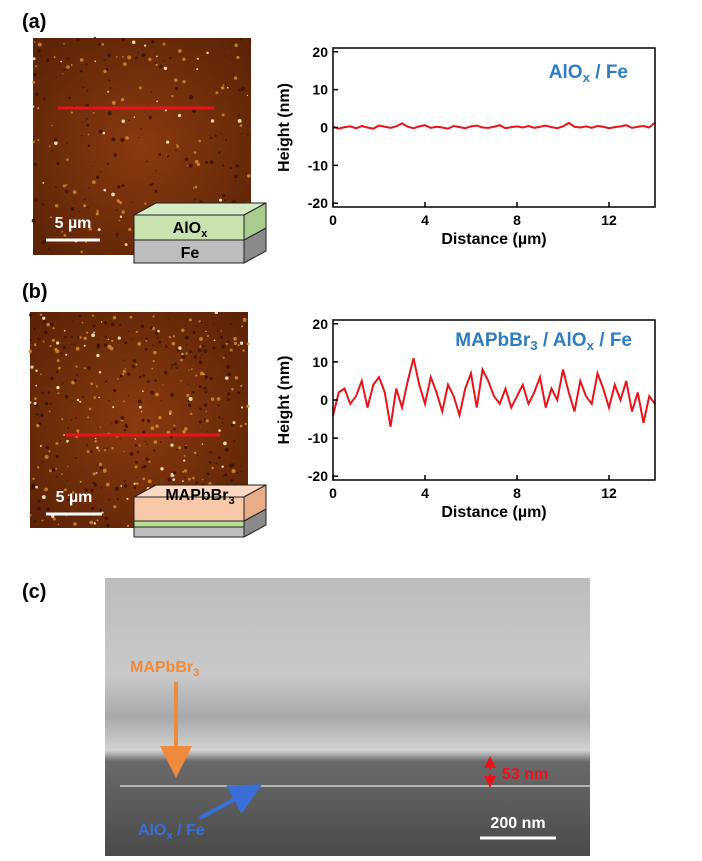 This screenshot has width=702, height=861. What do you see at coordinates (425, 220) in the screenshot?
I see `x-tick-label: 4` at bounding box center [425, 220].